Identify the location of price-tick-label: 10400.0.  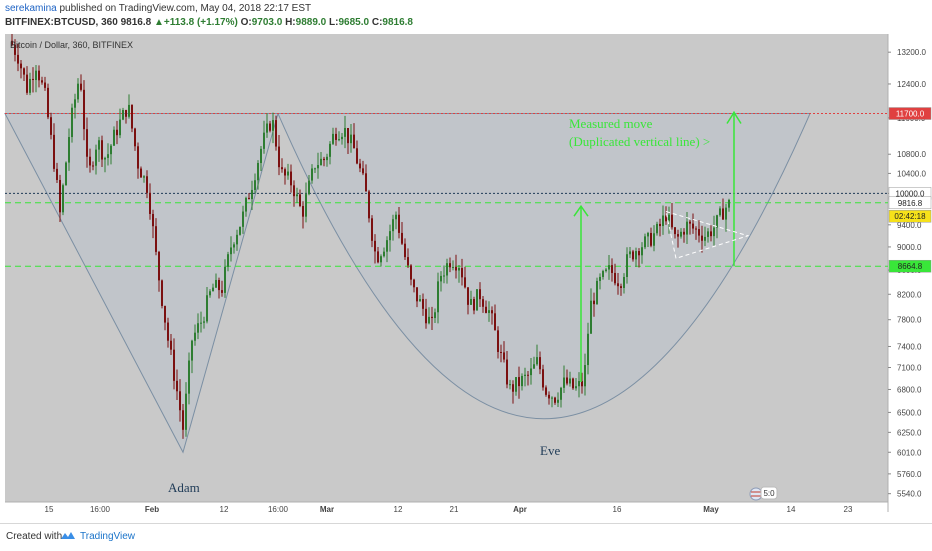
(911, 173).